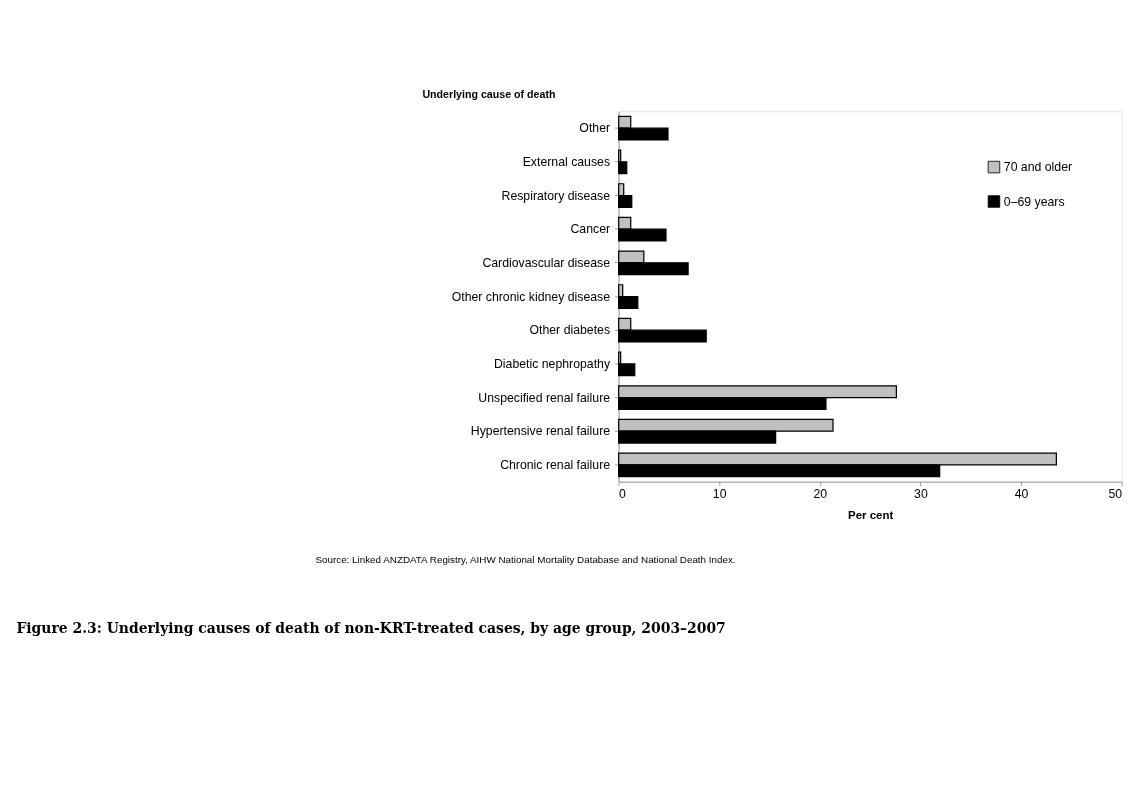 The image size is (1139, 805). I want to click on source-note: Source: Linked ANZDATA Registry, AIHW National Mortality Database and National Death Index., so click(525, 559).